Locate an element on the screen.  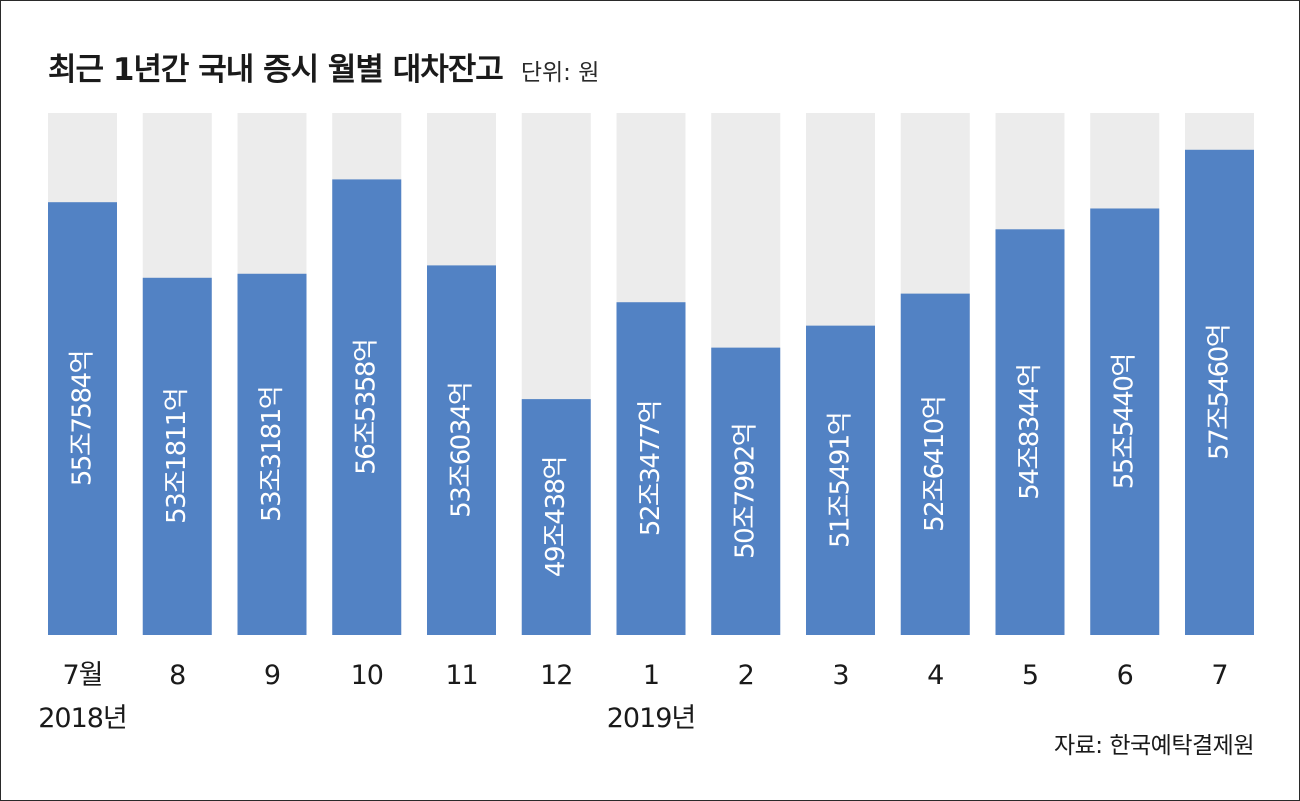
bar-value-label: 53조3181억 is located at coordinates (272, 454).